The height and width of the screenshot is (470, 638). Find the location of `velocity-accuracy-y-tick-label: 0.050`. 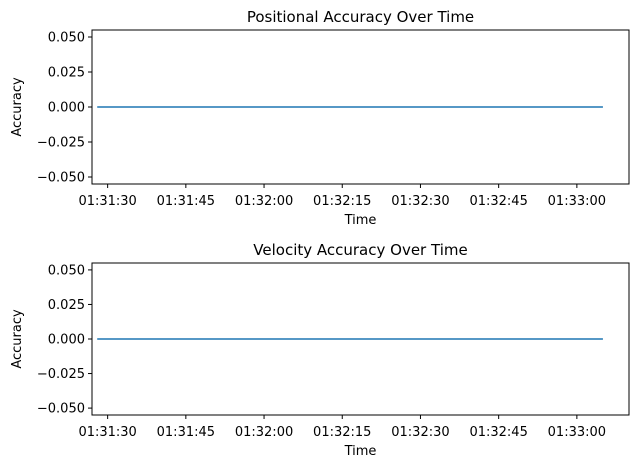

velocity-accuracy-y-tick-label: 0.050 is located at coordinates (66, 270).